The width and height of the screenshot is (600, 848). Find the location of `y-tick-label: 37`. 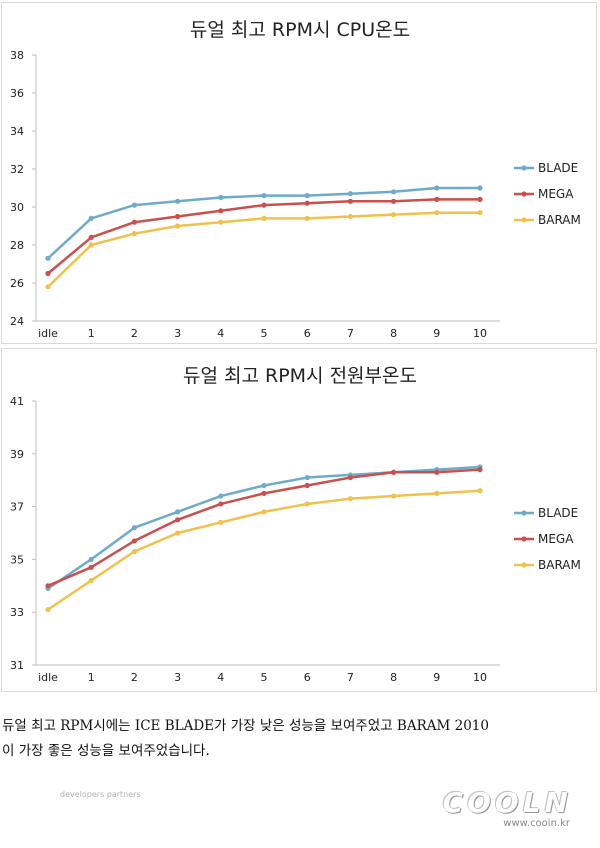

y-tick-label: 37 is located at coordinates (17, 507).